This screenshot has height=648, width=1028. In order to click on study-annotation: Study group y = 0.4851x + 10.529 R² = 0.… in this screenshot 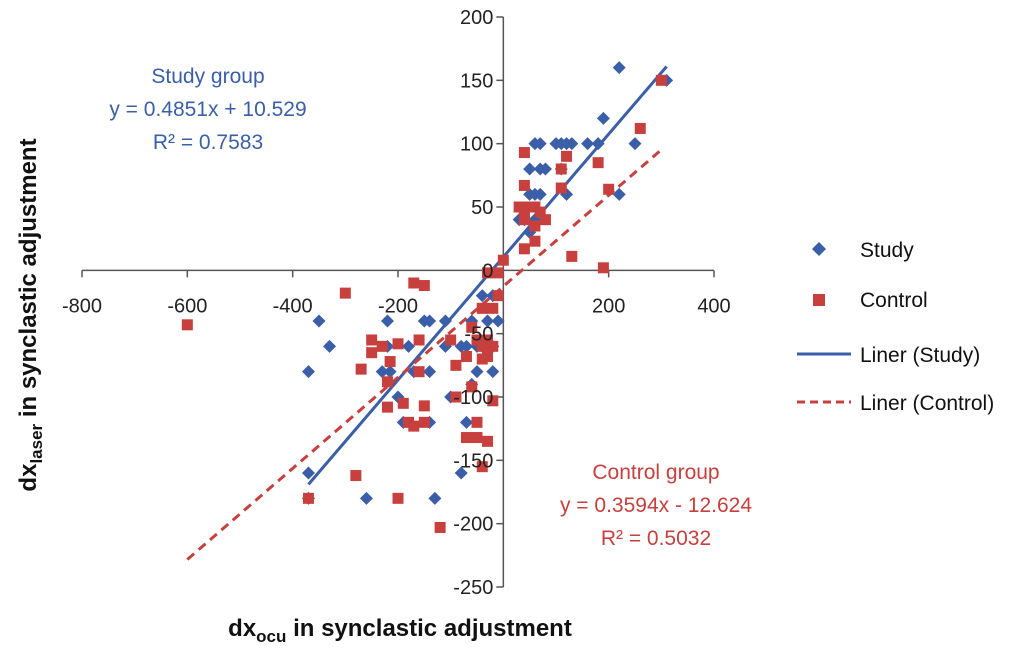, I will do `click(207, 109)`.